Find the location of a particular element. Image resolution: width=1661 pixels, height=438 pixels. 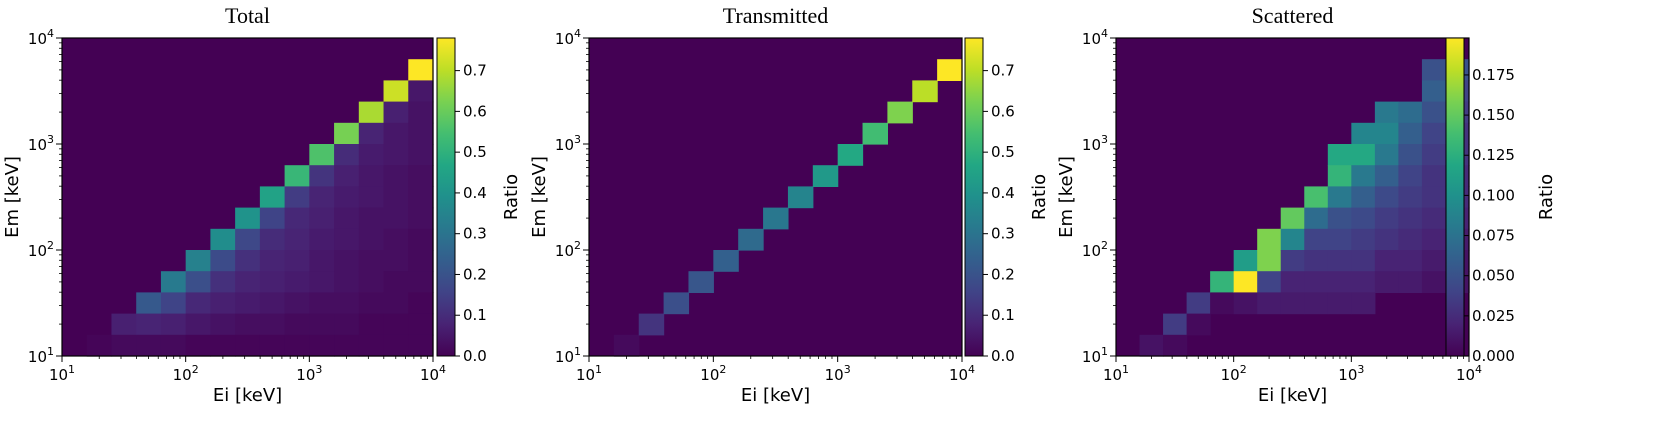

colorbar-tick-label: 0.6 is located at coordinates (1003, 111).